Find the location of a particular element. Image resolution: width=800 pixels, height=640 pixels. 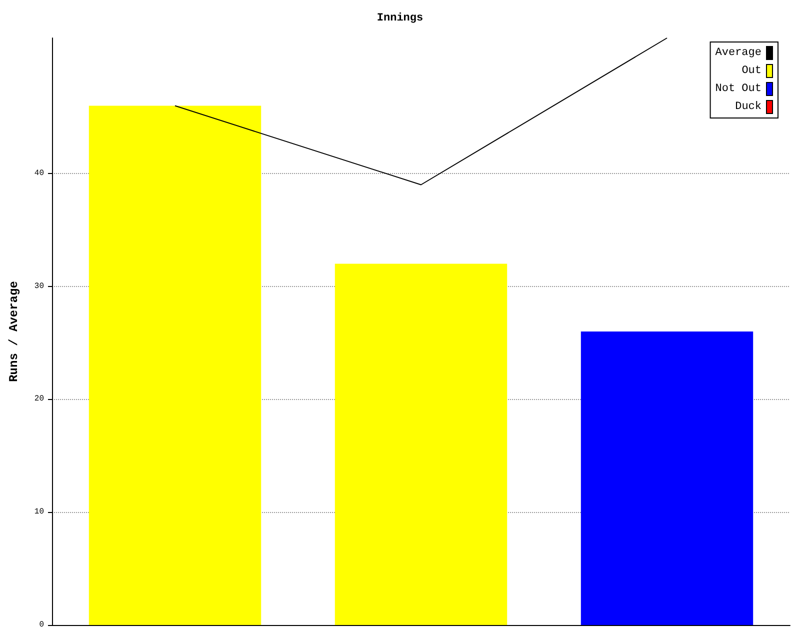

y-axis-title: Runs / Average is located at coordinates (14, 331).